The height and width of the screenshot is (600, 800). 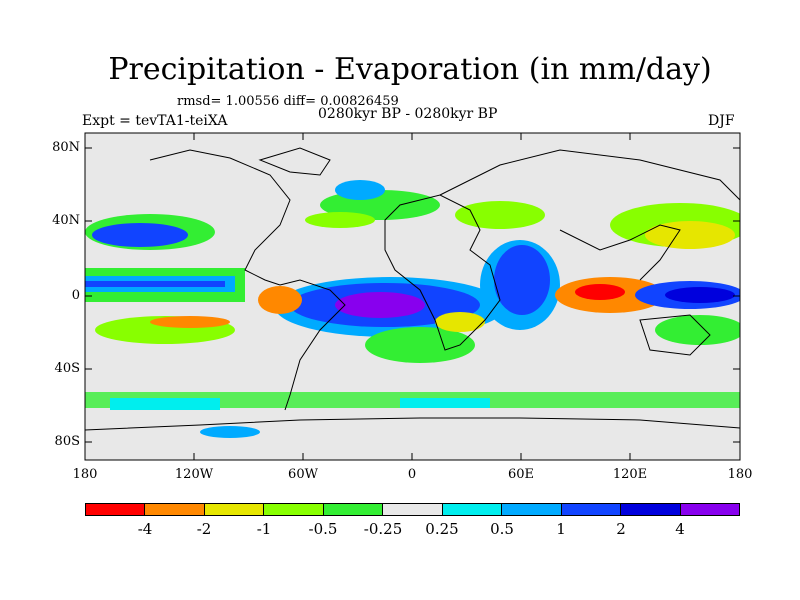 What do you see at coordinates (408, 114) in the screenshot?
I see `period-text: 0280kyr BP - 0280kyr BP` at bounding box center [408, 114].